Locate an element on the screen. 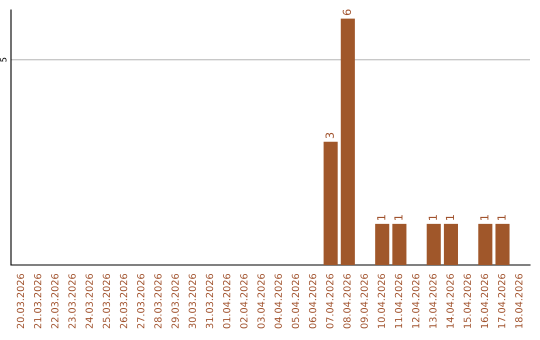 The image size is (540, 340). x-tick-label: 21.03.2026 is located at coordinates (38, 301).